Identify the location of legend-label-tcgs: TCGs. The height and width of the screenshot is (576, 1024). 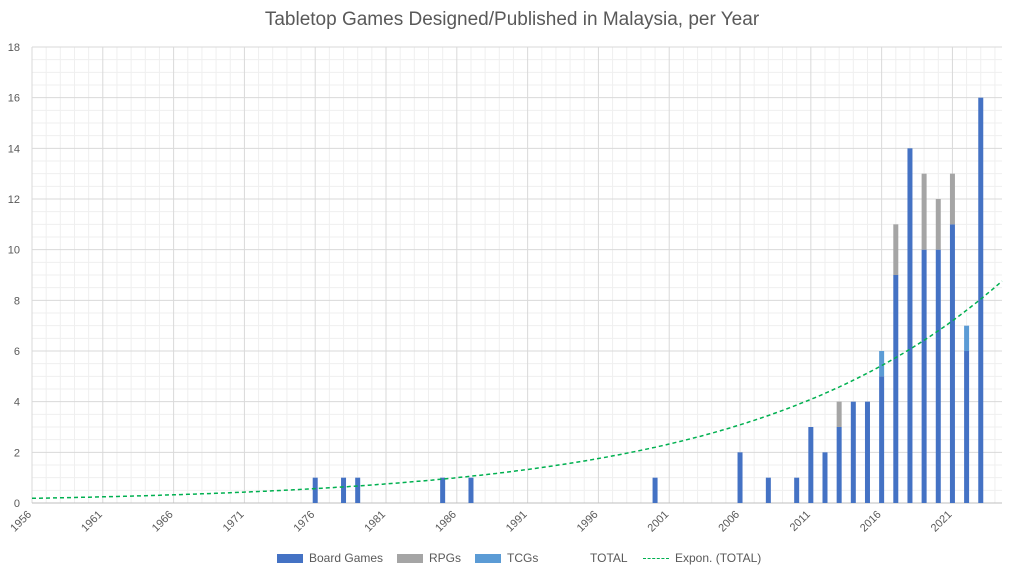
(523, 558).